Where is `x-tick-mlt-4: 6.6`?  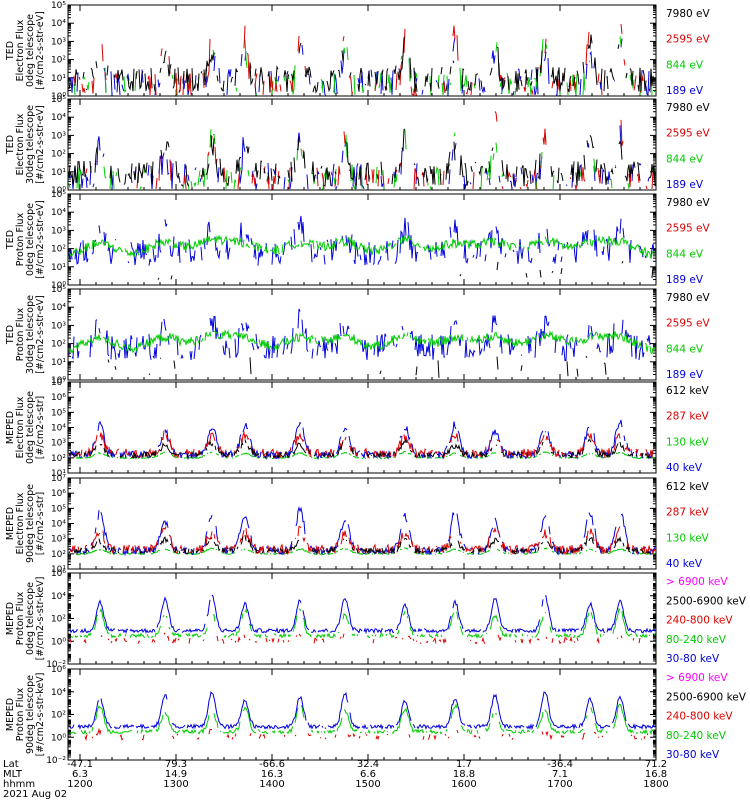 x-tick-mlt-4: 6.6 is located at coordinates (368, 774).